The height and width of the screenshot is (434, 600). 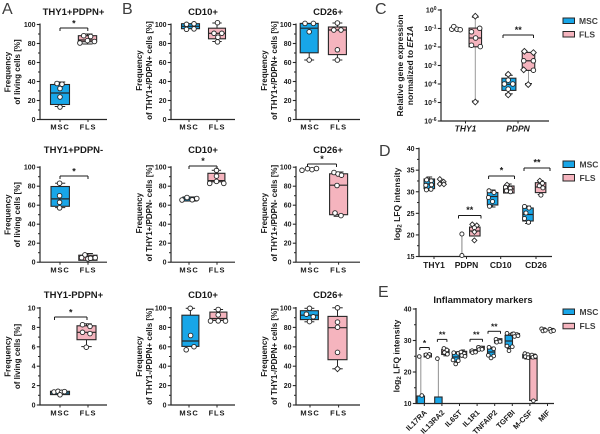 What do you see at coordinates (7, 9) in the screenshot?
I see `svg-text: A` at bounding box center [7, 9].